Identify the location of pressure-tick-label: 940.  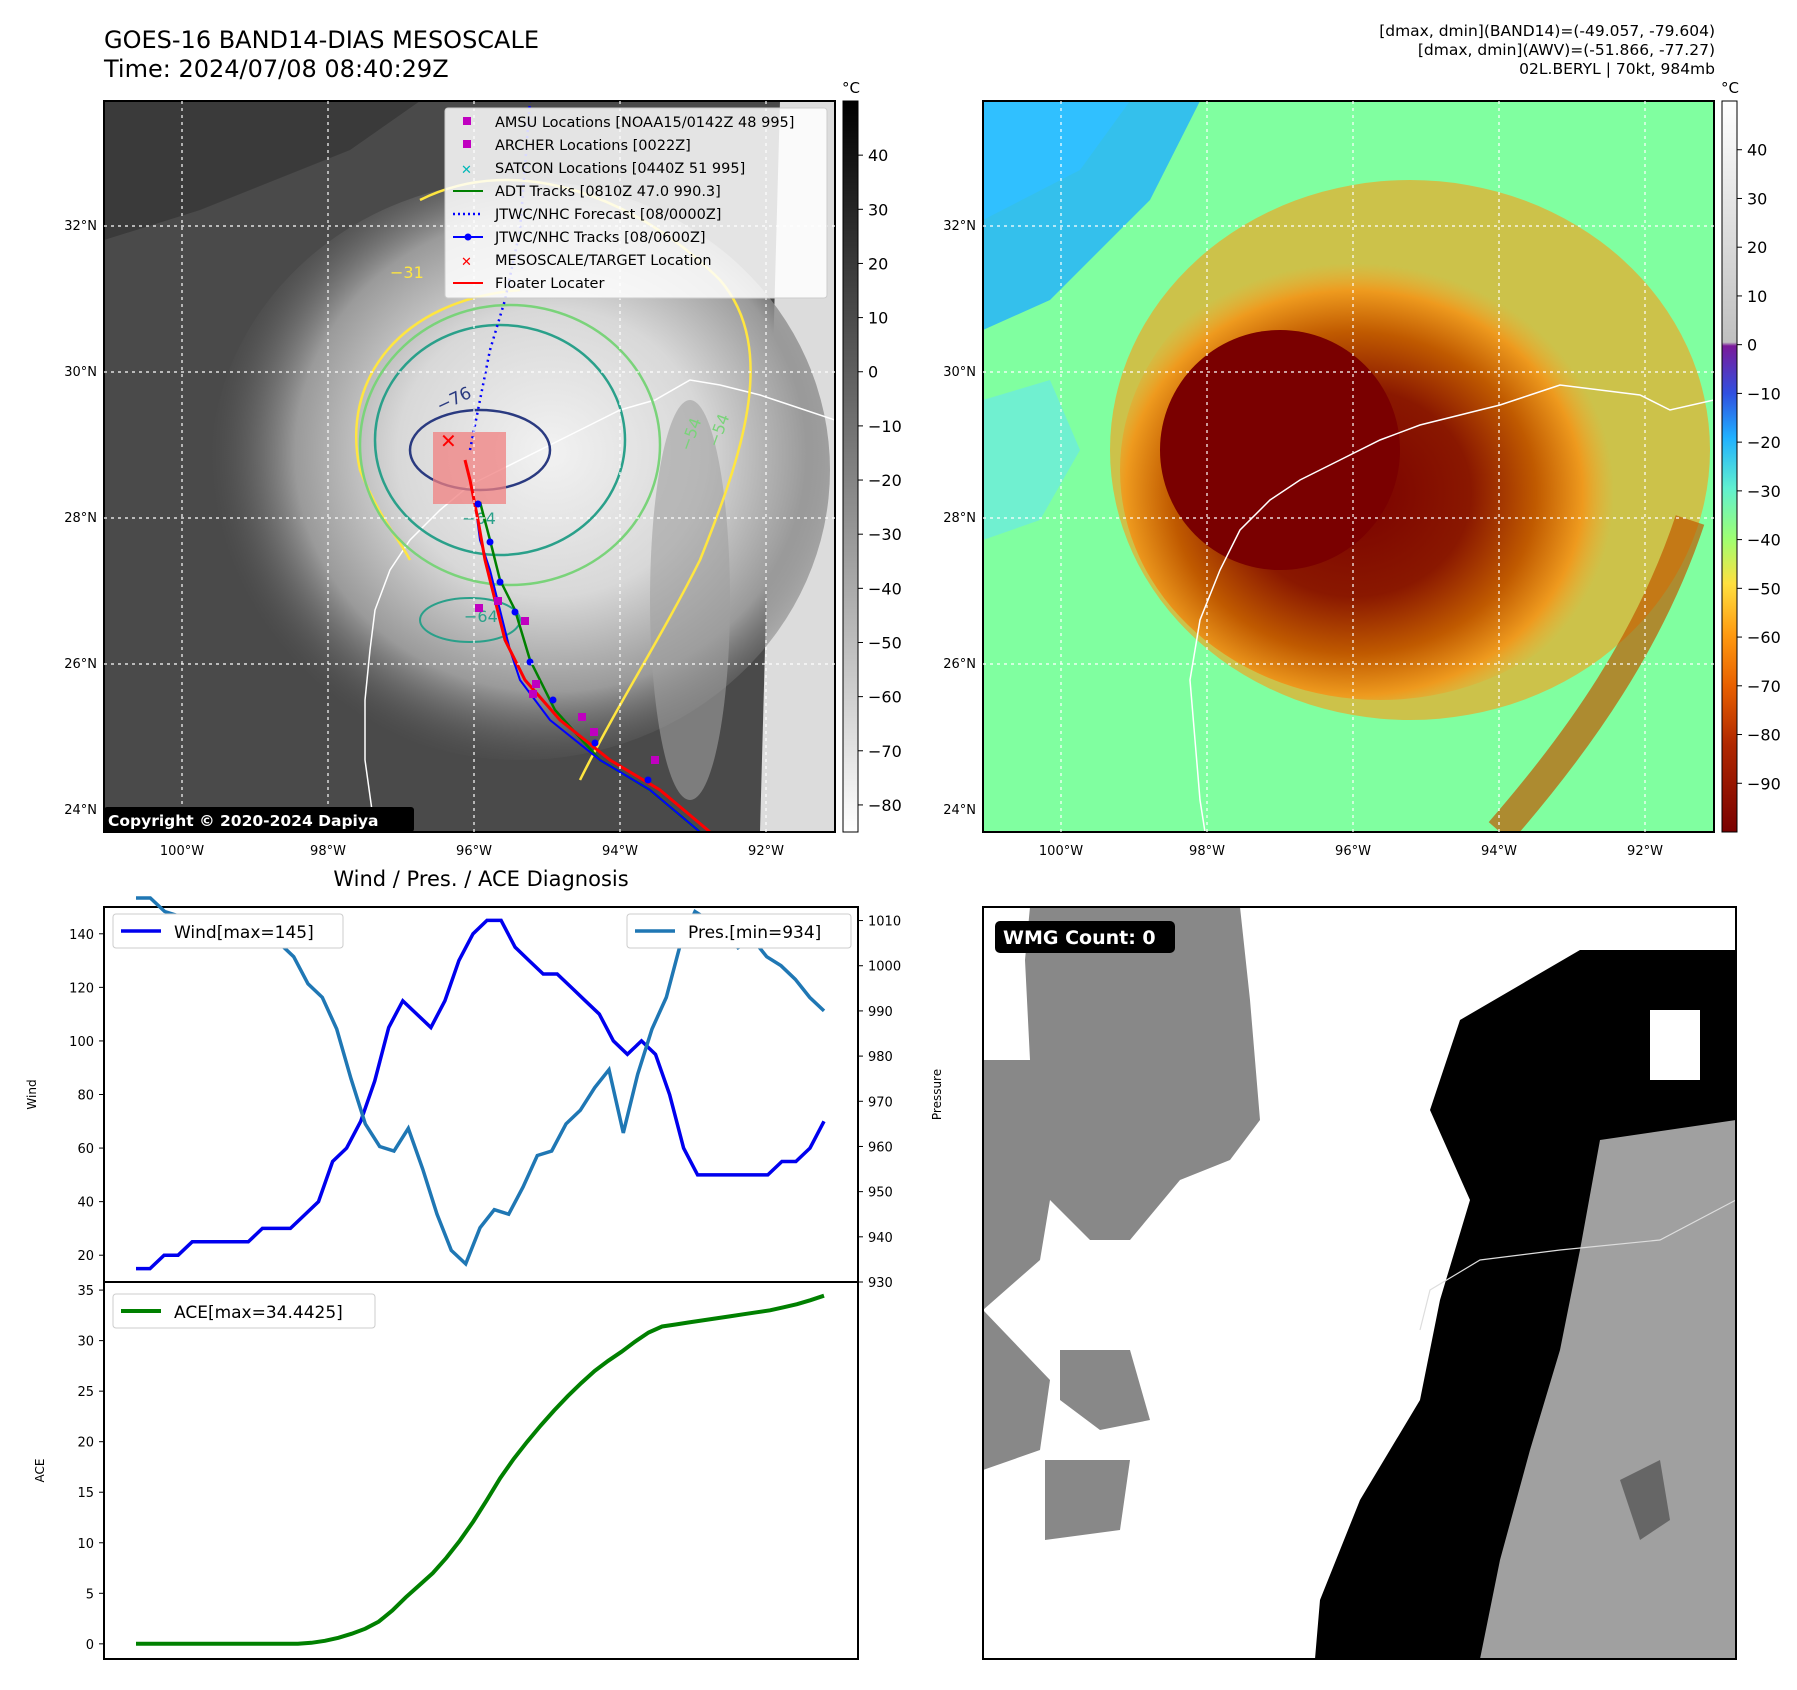
(880, 1238).